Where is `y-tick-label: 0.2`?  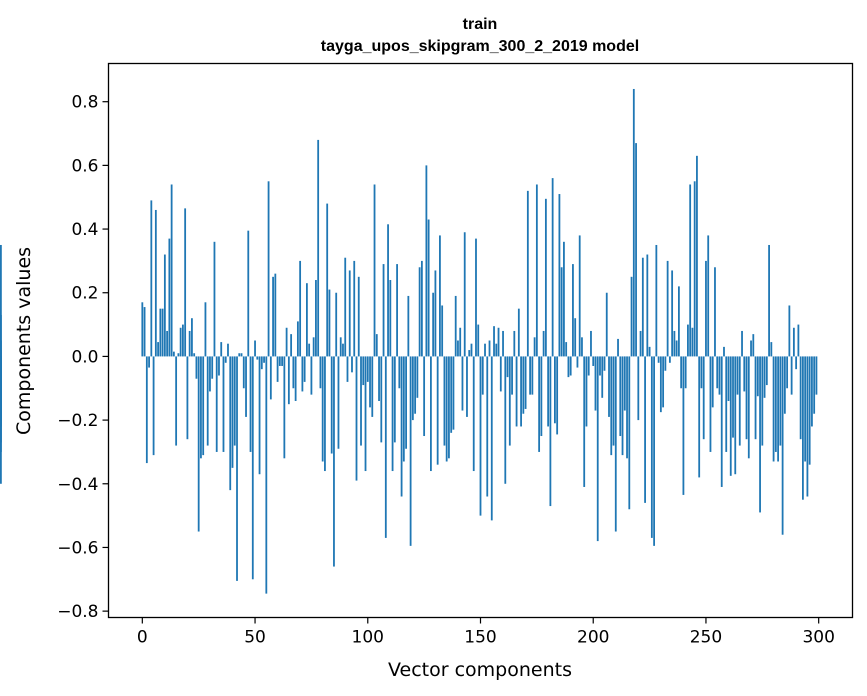 y-tick-label: 0.2 is located at coordinates (84, 294).